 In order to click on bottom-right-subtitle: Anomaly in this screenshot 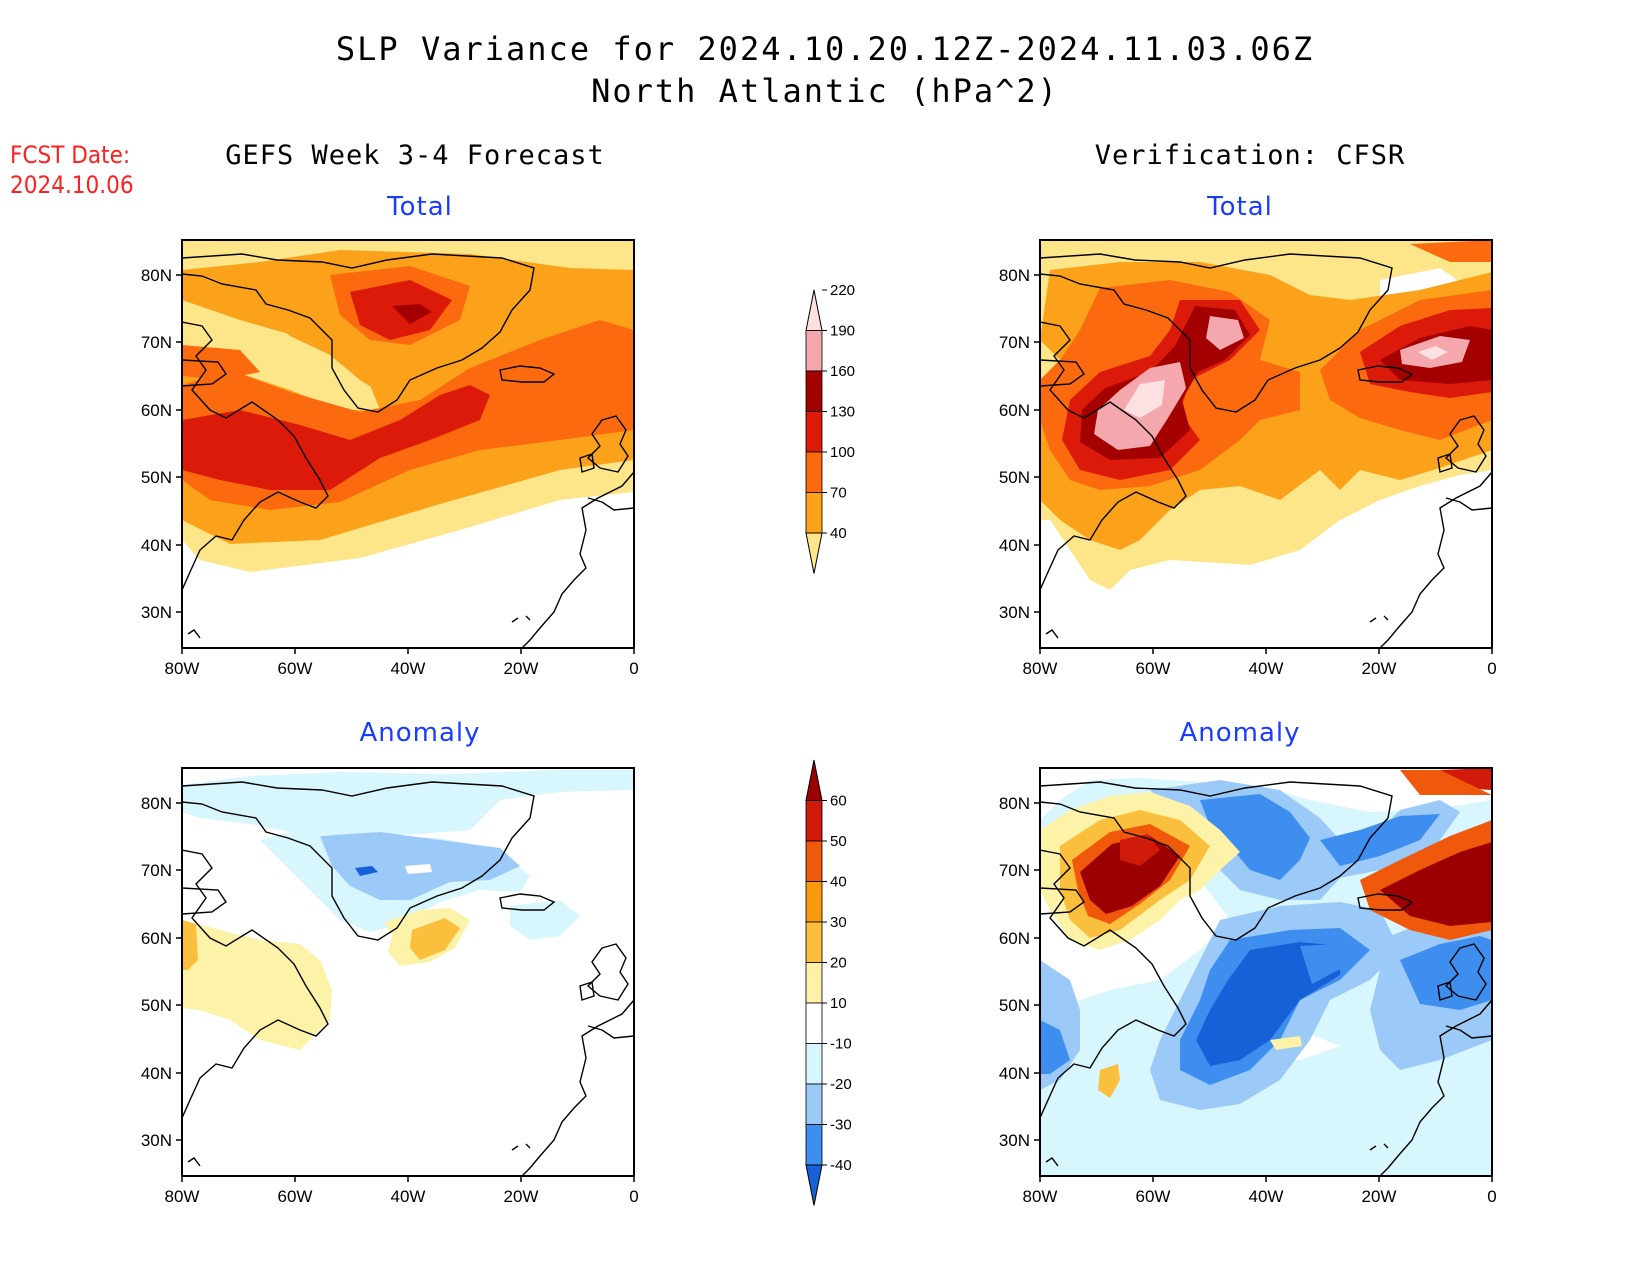, I will do `click(1240, 733)`.